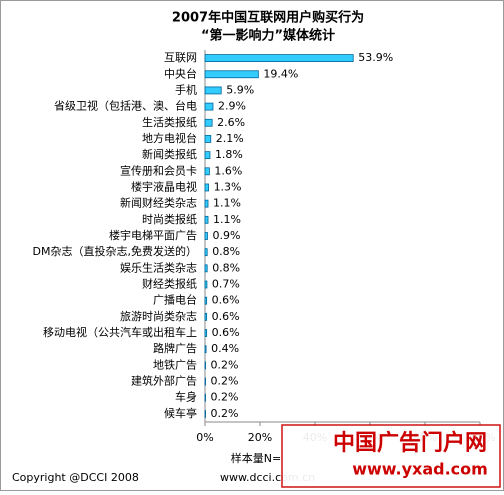 This screenshot has width=504, height=495. What do you see at coordinates (169, 122) in the screenshot?
I see `y-tick-label: 生活类报纸` at bounding box center [169, 122].